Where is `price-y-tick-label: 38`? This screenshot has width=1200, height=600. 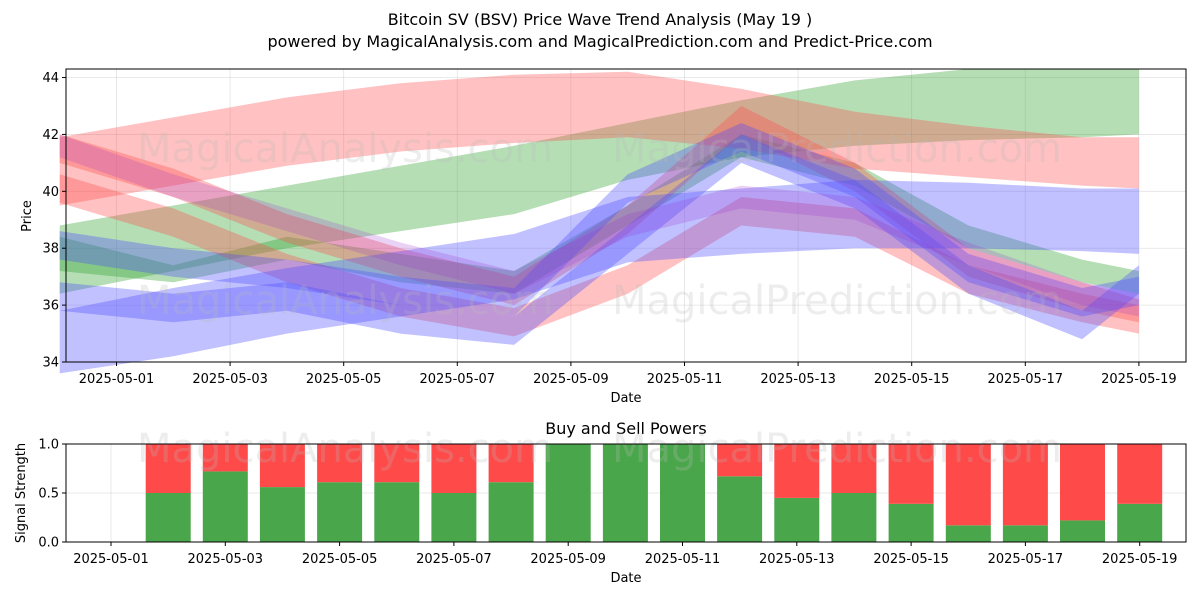 price-y-tick-label: 38 is located at coordinates (50, 249).